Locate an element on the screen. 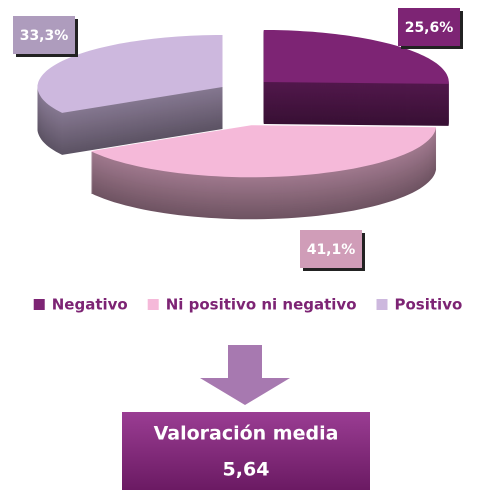  summary-value: 5,64 is located at coordinates (246, 470).